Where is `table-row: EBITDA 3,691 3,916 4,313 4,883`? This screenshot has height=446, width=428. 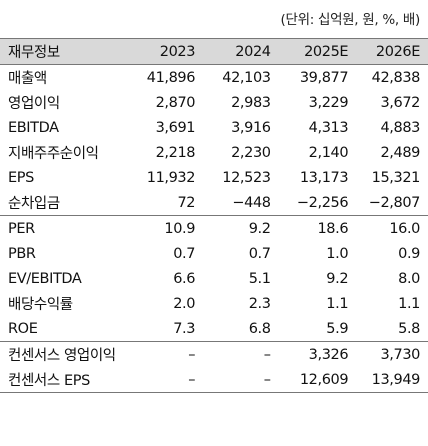 table-row: EBITDA 3,691 3,916 4,313 4,883 is located at coordinates (214, 127).